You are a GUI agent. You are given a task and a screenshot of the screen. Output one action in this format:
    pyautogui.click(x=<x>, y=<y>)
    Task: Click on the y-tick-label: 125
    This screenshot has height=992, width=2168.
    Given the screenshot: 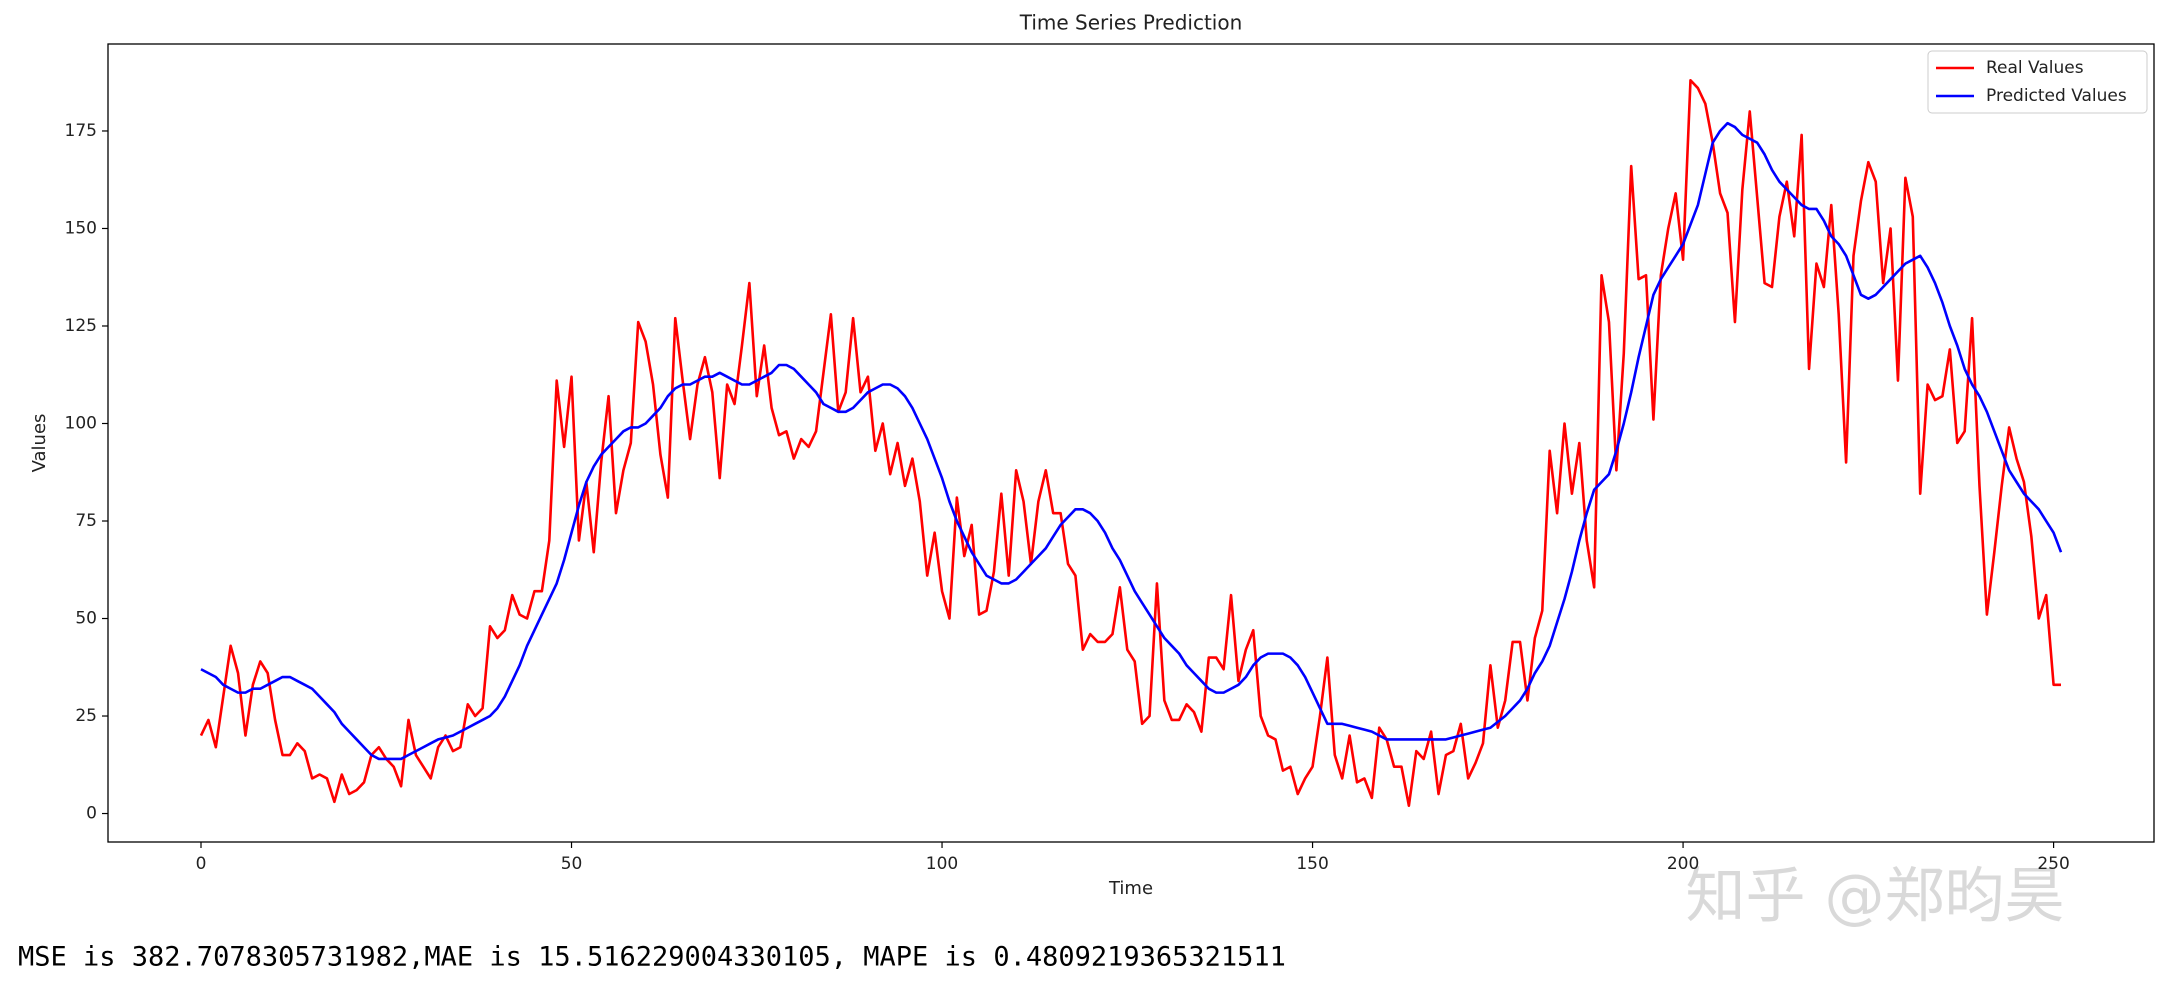 What is the action you would take?
    pyautogui.click(x=81, y=326)
    